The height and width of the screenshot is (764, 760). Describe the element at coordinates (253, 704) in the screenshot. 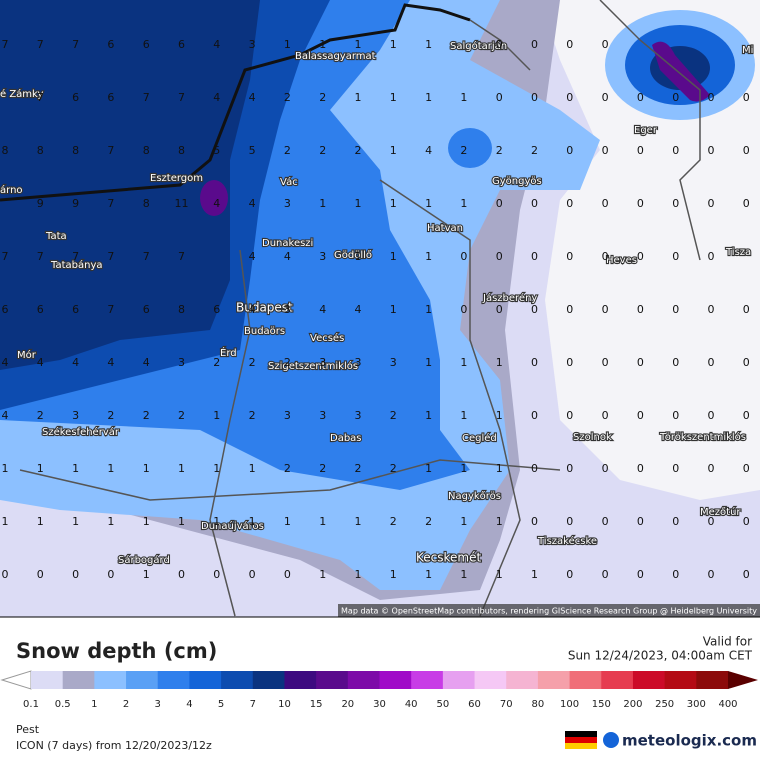

I see `colorbar-label: 7` at that location.